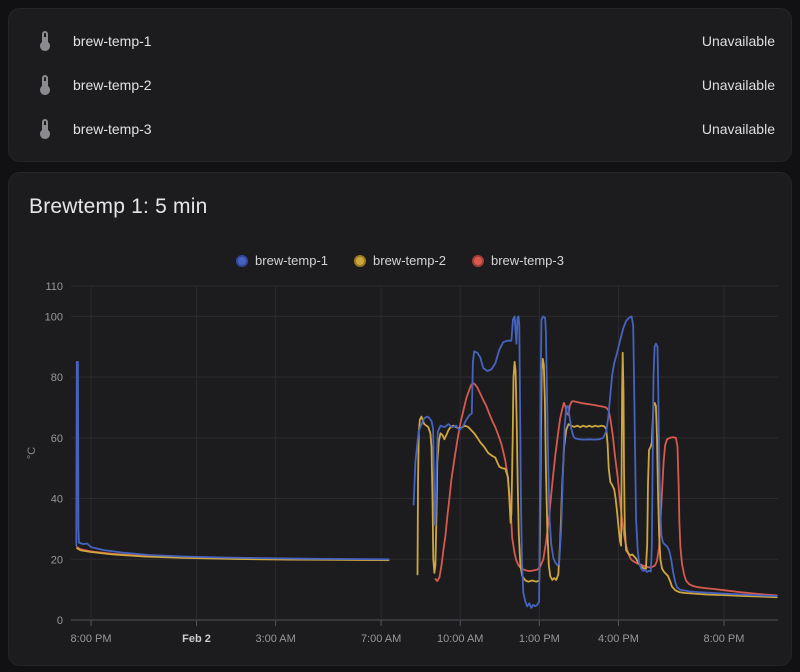 Image resolution: width=800 pixels, height=672 pixels. What do you see at coordinates (539, 639) in the screenshot?
I see `x-tick-label: 1:00 PM` at bounding box center [539, 639].